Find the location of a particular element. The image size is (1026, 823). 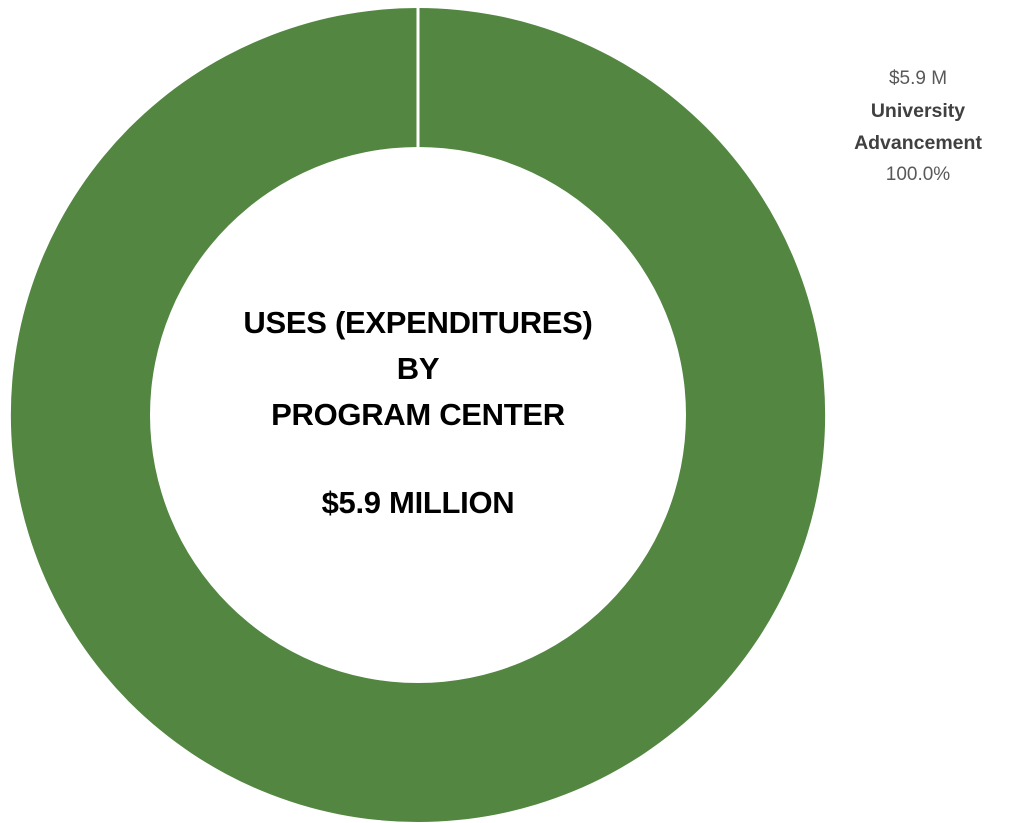

chart-title: USES (EXPENDITURES) BY PROGRAM CENTER is located at coordinates (418, 369).